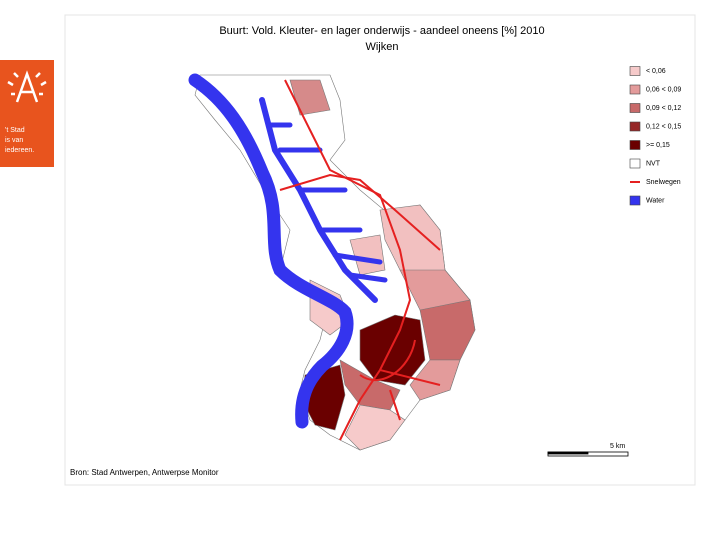 The height and width of the screenshot is (545, 720). I want to click on map-subtitle: Wijken, so click(381, 47).